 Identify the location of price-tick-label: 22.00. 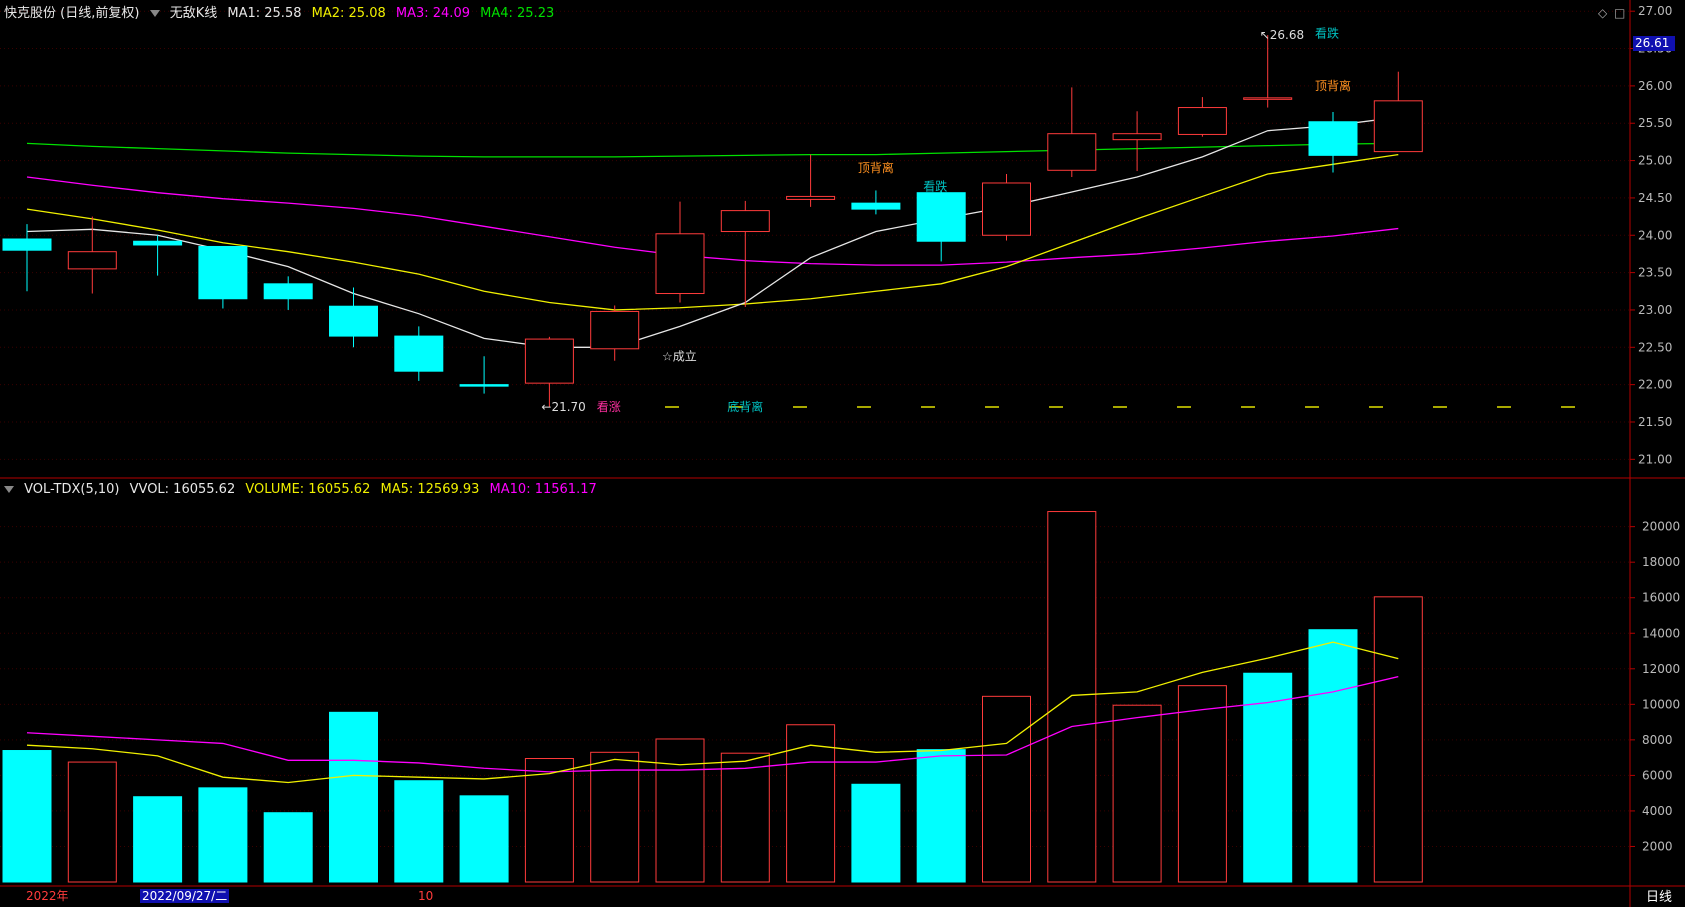
(1655, 385).